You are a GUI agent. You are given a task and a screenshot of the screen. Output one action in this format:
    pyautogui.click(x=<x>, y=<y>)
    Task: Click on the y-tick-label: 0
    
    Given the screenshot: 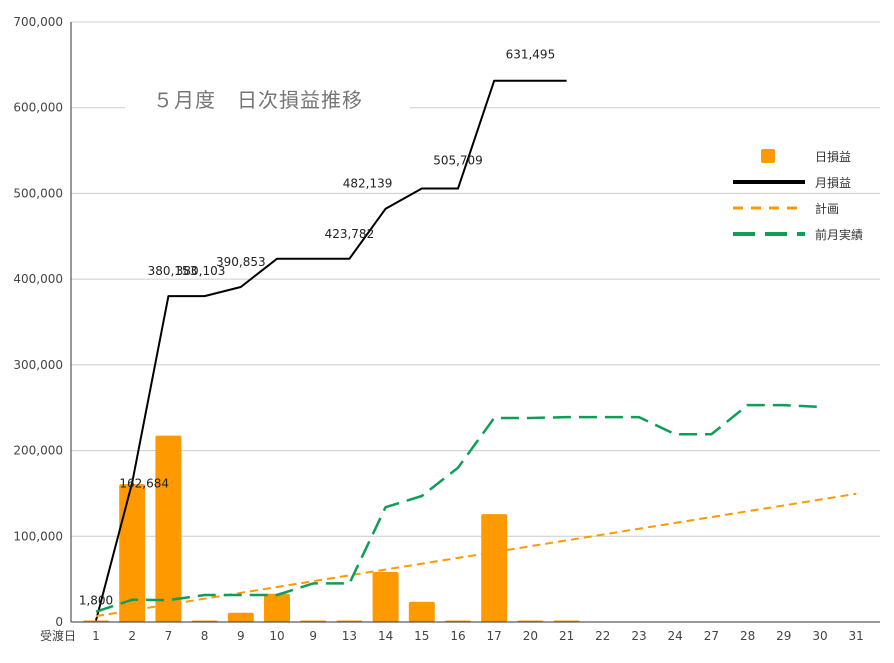 What is the action you would take?
    pyautogui.click(x=59, y=622)
    